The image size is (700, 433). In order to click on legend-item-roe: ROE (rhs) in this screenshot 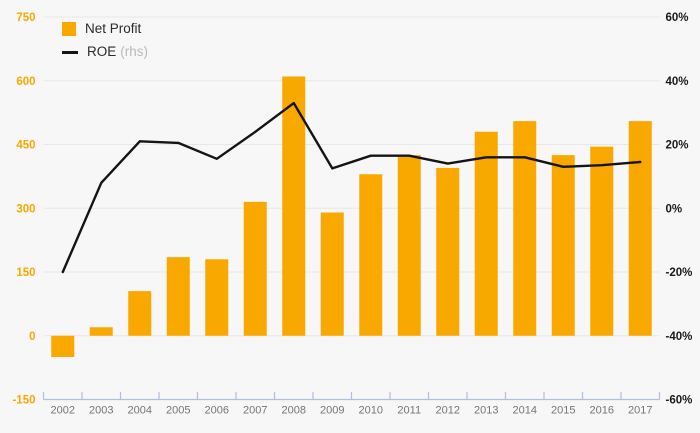, I will do `click(105, 52)`.